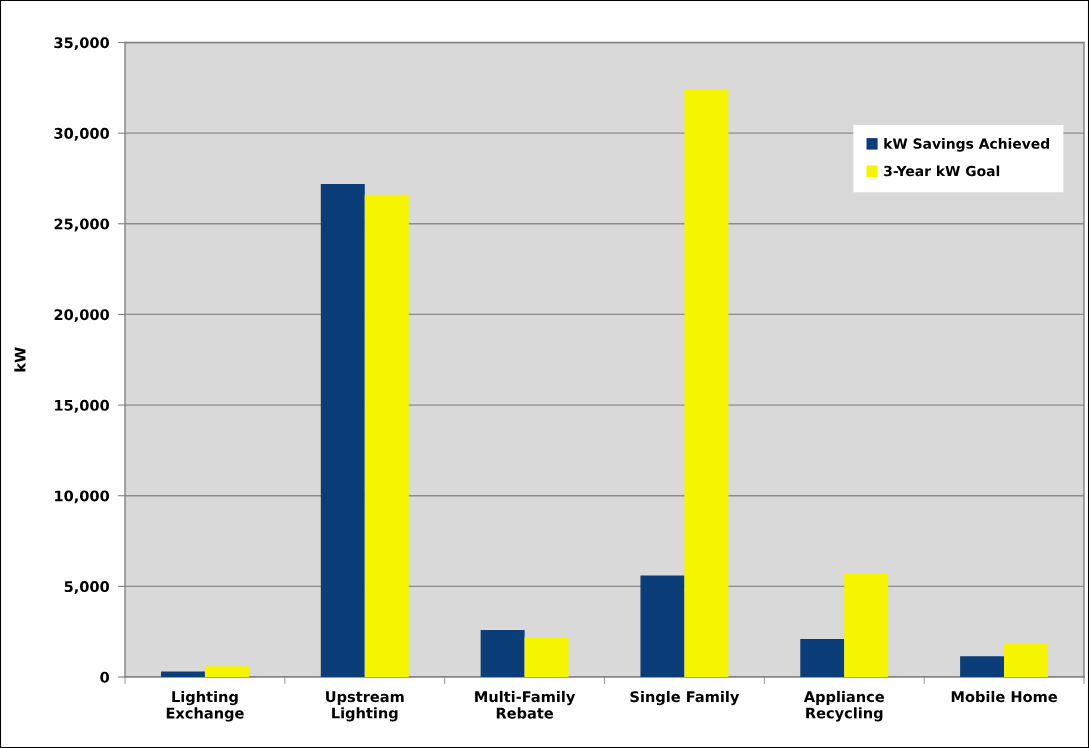 The width and height of the screenshot is (1089, 748). I want to click on x-tick-label: Multi-Family Rebate, so click(525, 704).